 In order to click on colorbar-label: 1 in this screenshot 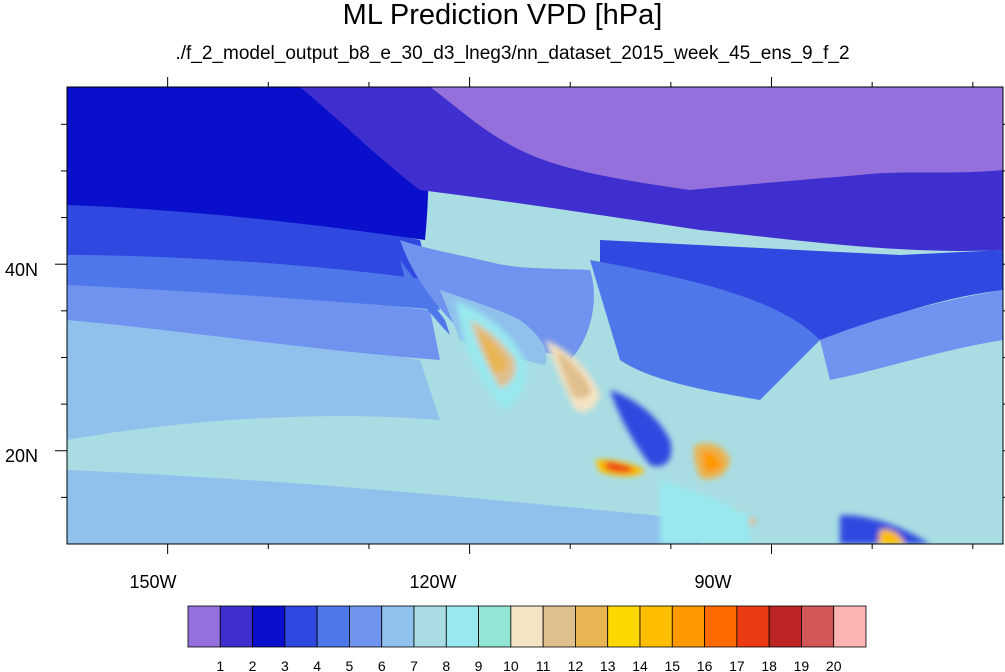, I will do `click(220, 665)`.